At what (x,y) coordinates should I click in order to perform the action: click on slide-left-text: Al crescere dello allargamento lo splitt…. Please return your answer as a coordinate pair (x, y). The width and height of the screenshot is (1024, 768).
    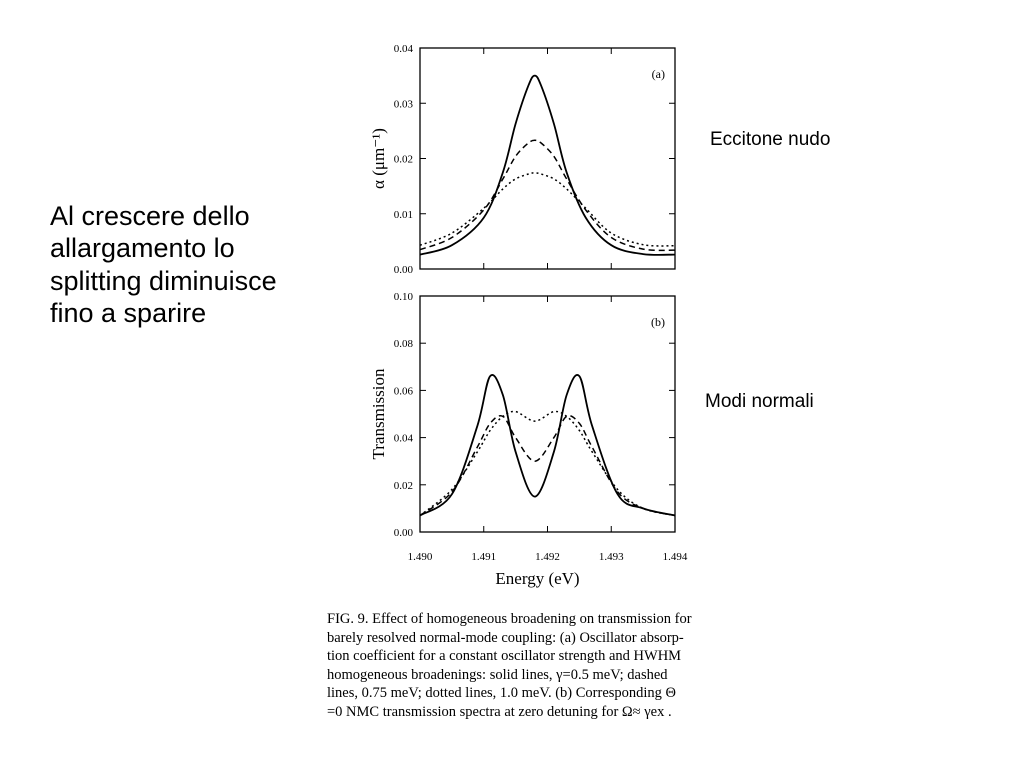
    Looking at the image, I should click on (200, 265).